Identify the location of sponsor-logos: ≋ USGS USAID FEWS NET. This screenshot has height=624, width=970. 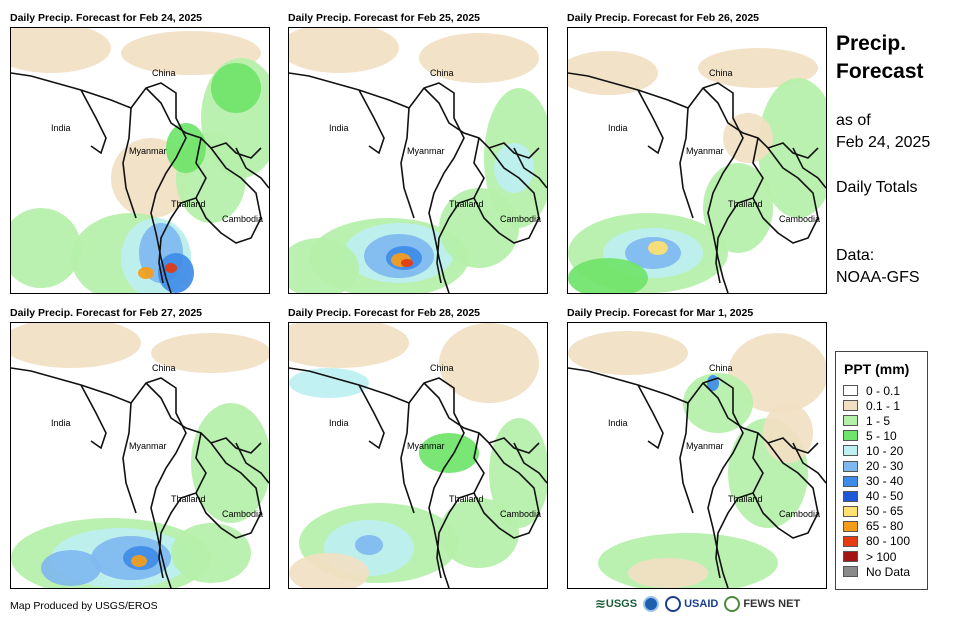
(697, 604).